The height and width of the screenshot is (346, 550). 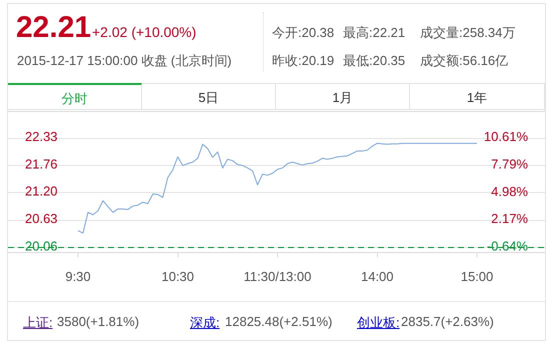 I want to click on chart-title: 22.21, so click(x=54, y=28).